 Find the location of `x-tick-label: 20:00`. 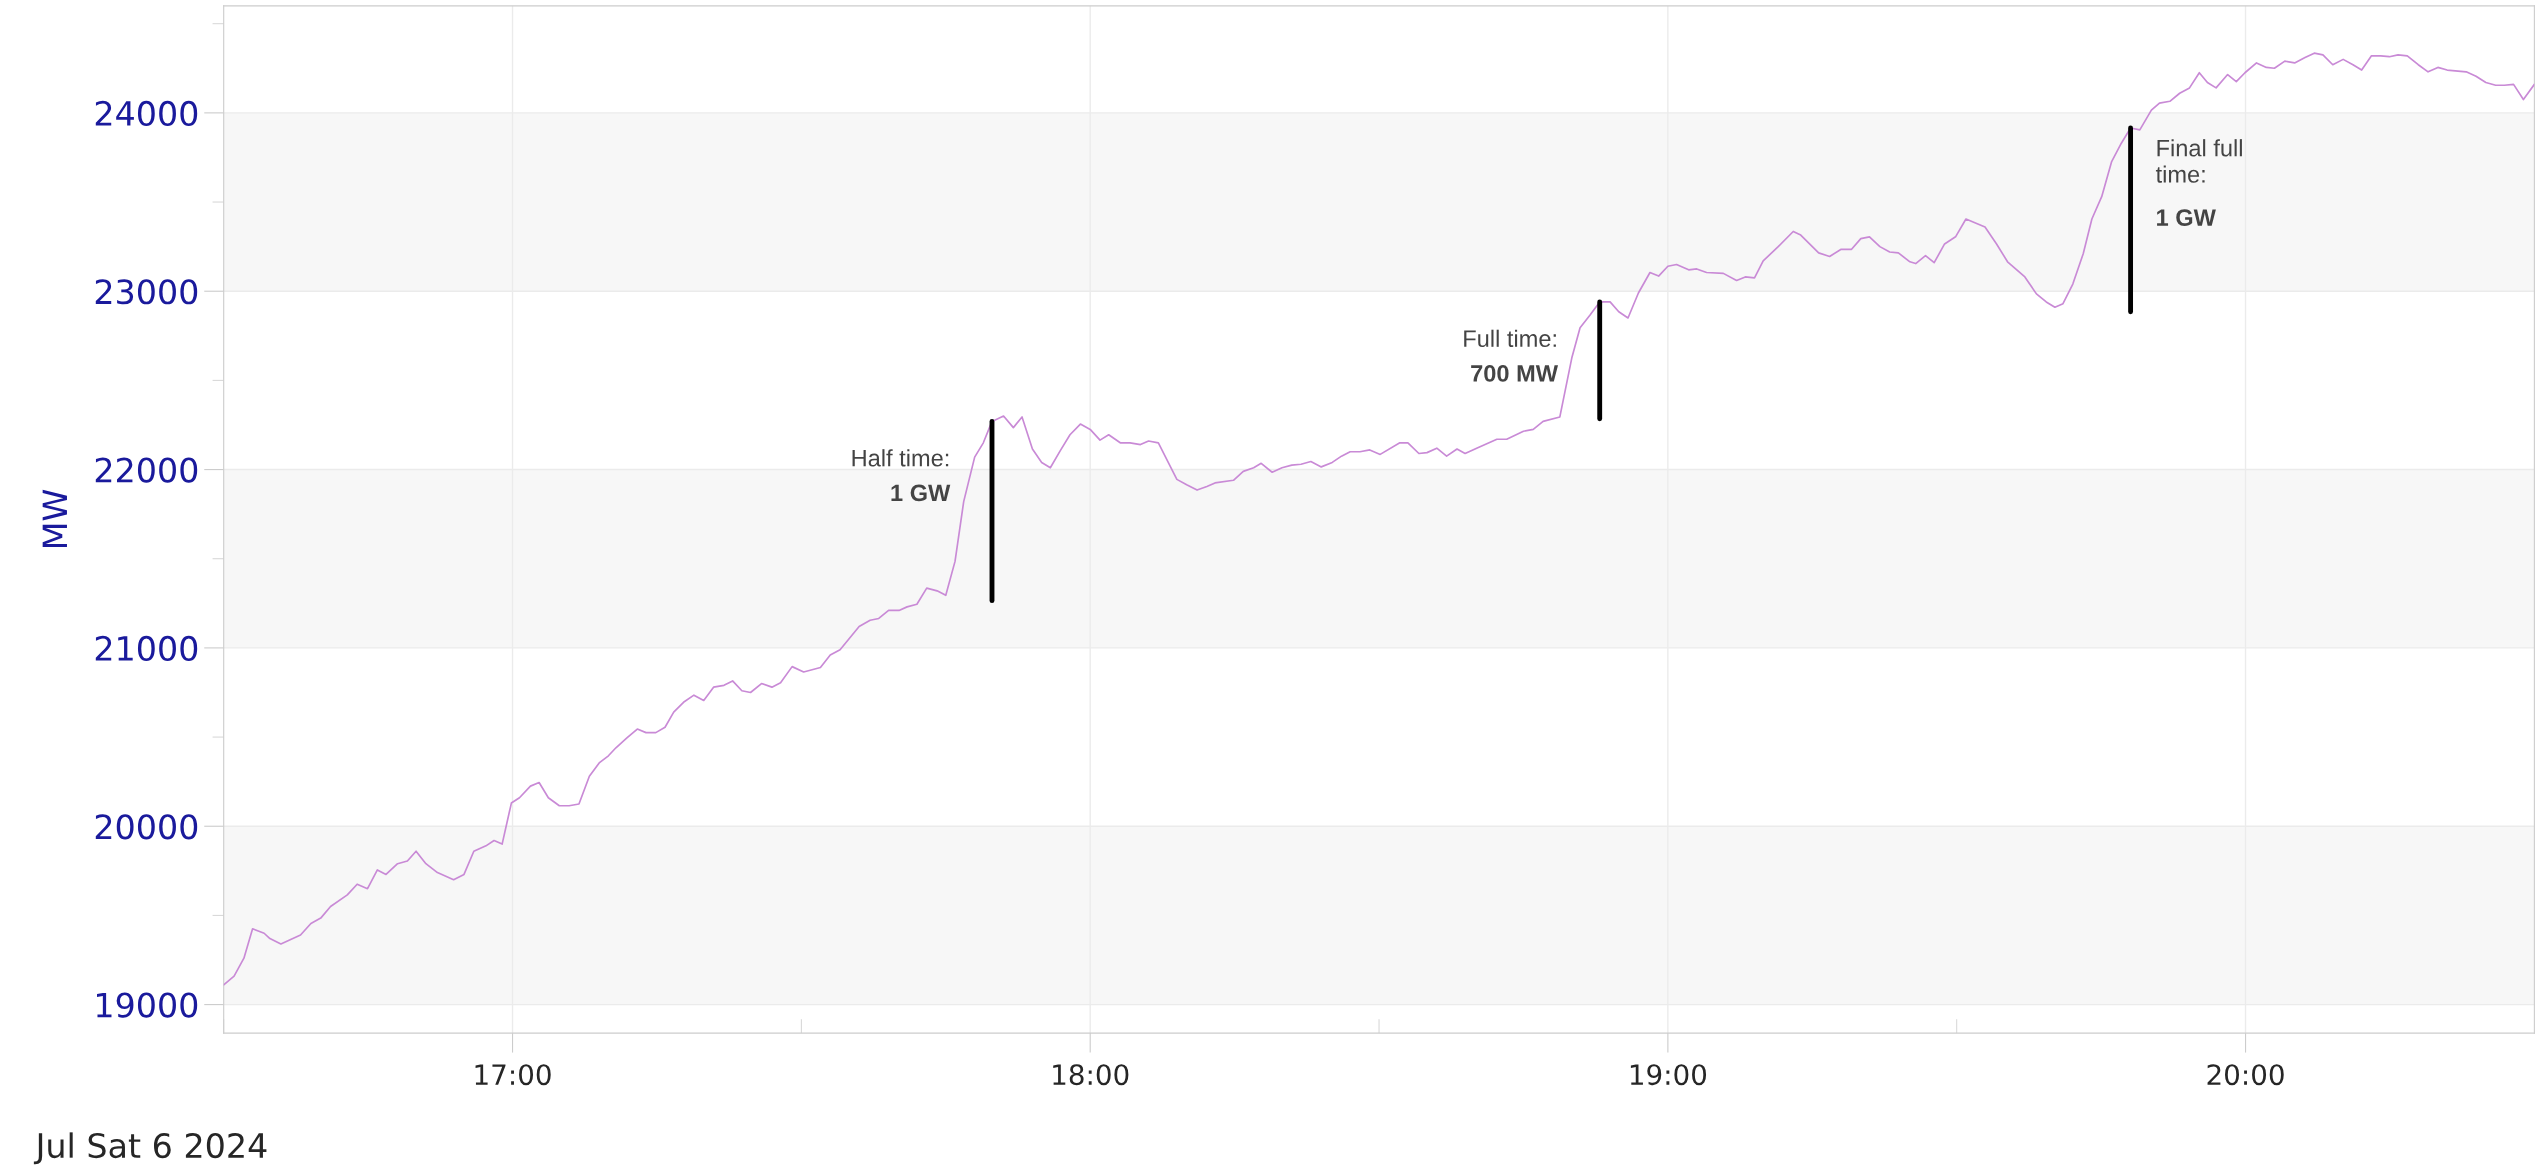

x-tick-label: 20:00 is located at coordinates (2245, 1075).